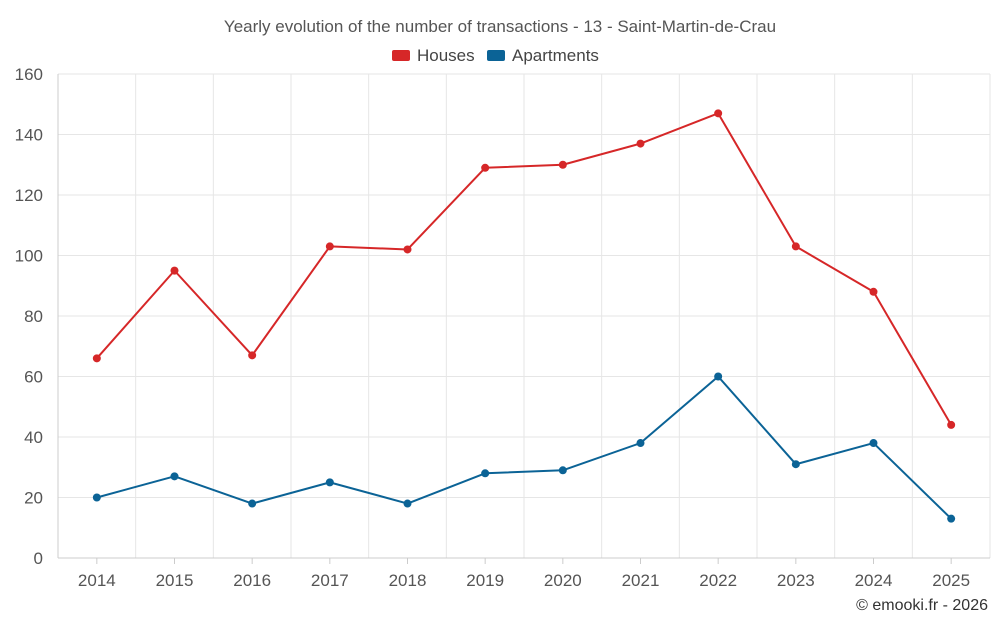 The image size is (1000, 625). What do you see at coordinates (33, 377) in the screenshot?
I see `y-tick-label: 60` at bounding box center [33, 377].